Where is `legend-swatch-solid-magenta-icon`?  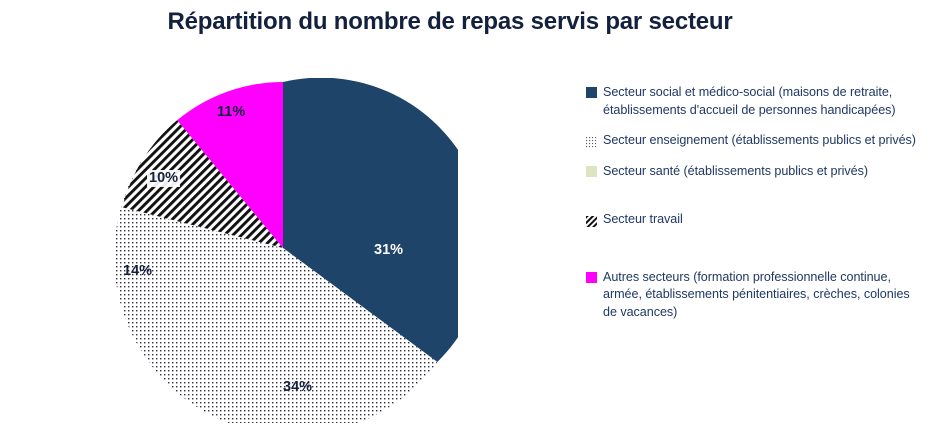 legend-swatch-solid-magenta-icon is located at coordinates (591, 277).